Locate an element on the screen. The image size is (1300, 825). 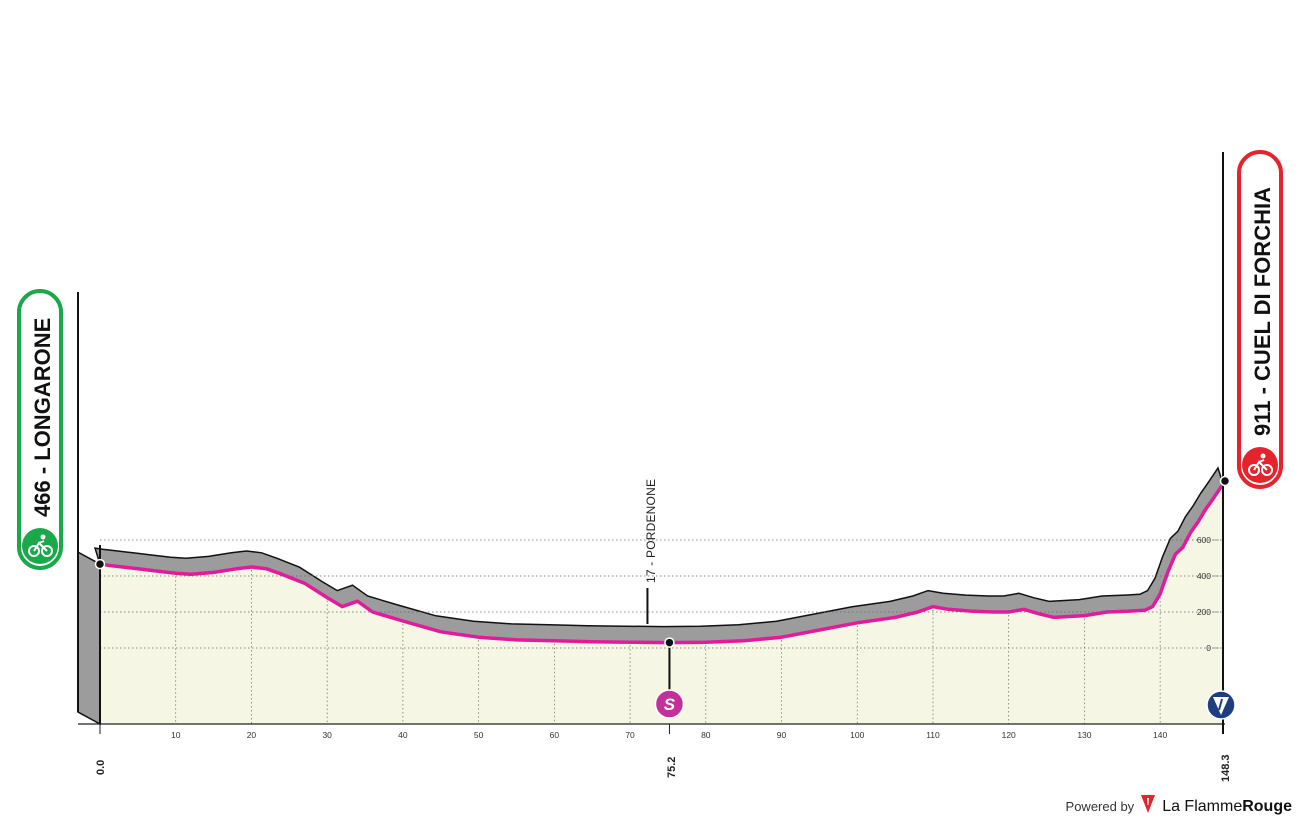
x-tick-label: 110 is located at coordinates (933, 735).